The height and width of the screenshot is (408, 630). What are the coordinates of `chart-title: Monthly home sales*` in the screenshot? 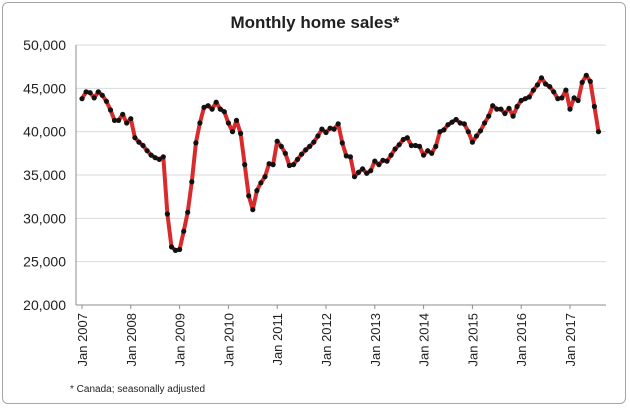 It's located at (314, 22).